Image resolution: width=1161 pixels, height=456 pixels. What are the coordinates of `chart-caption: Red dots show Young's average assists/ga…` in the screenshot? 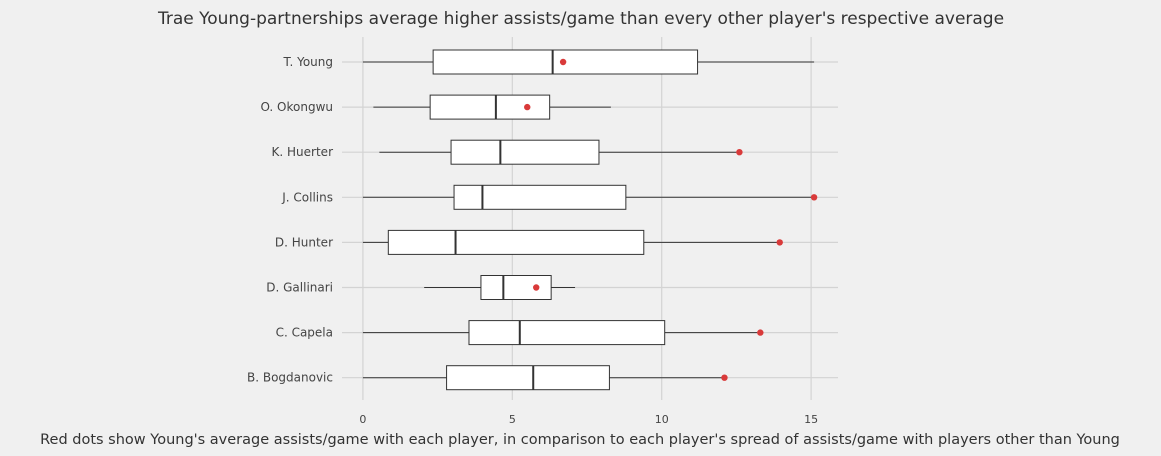 It's located at (580, 440).